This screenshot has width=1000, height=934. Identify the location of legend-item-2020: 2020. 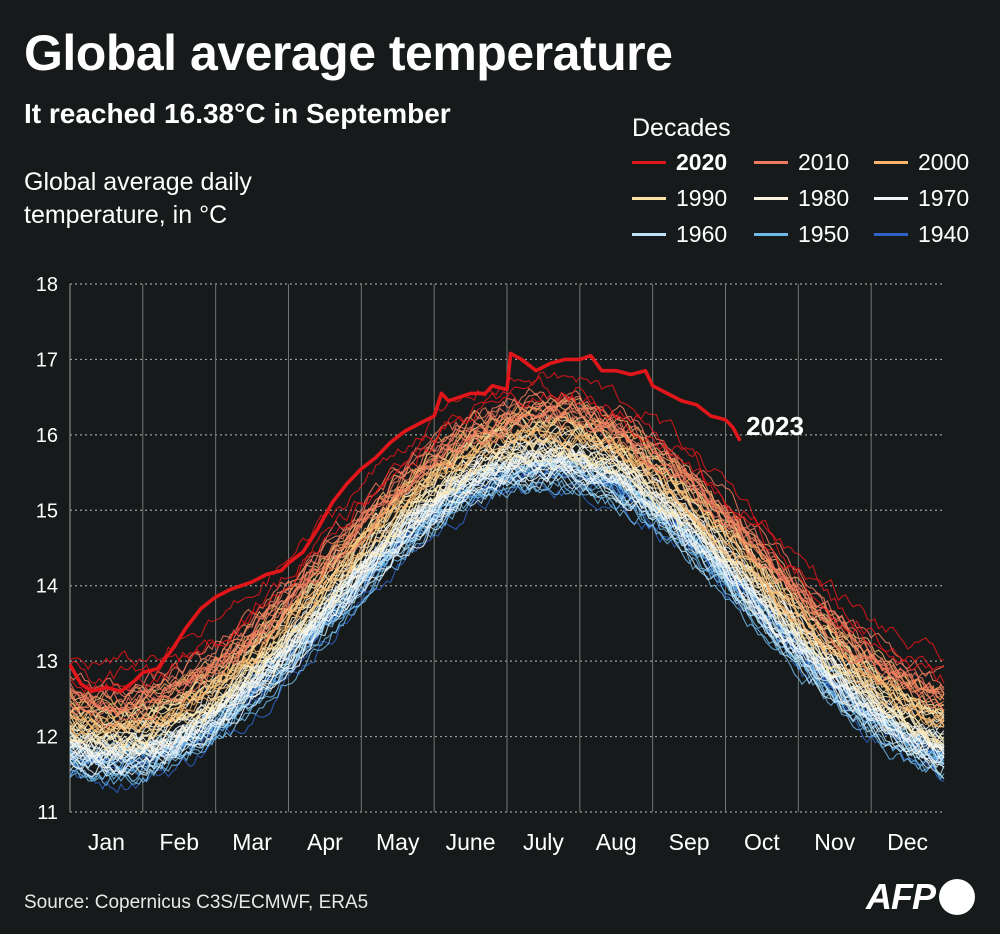
(693, 162).